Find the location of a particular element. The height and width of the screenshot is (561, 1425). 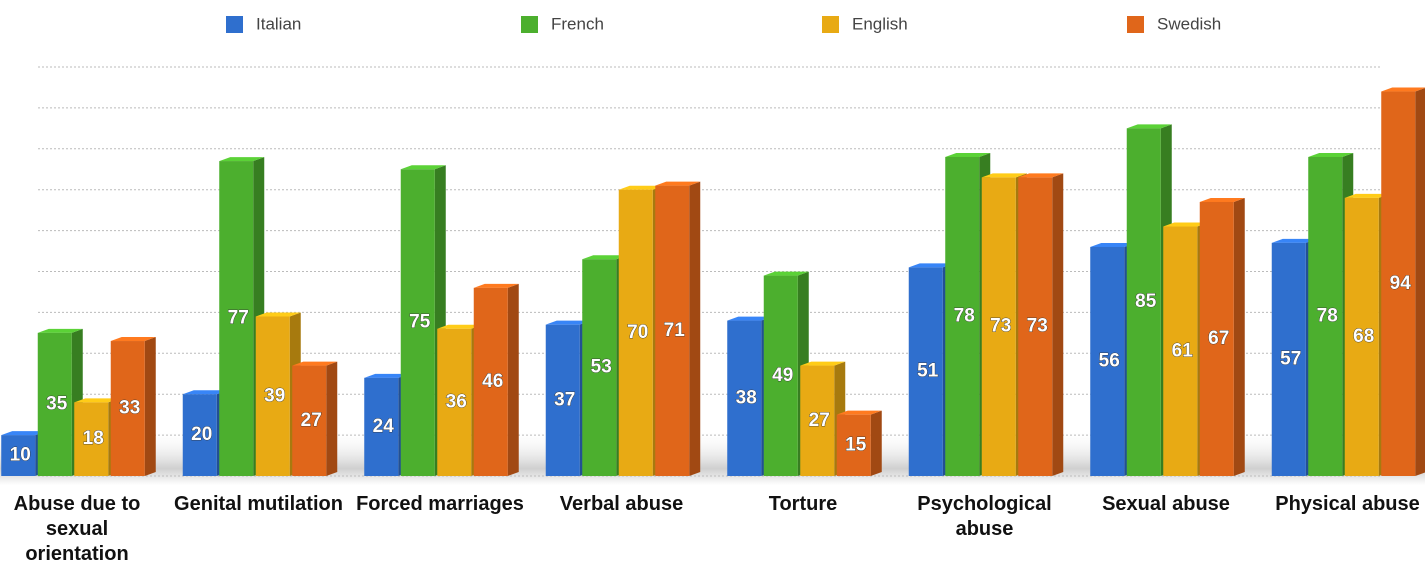

value-label: 36 is located at coordinates (456, 401).